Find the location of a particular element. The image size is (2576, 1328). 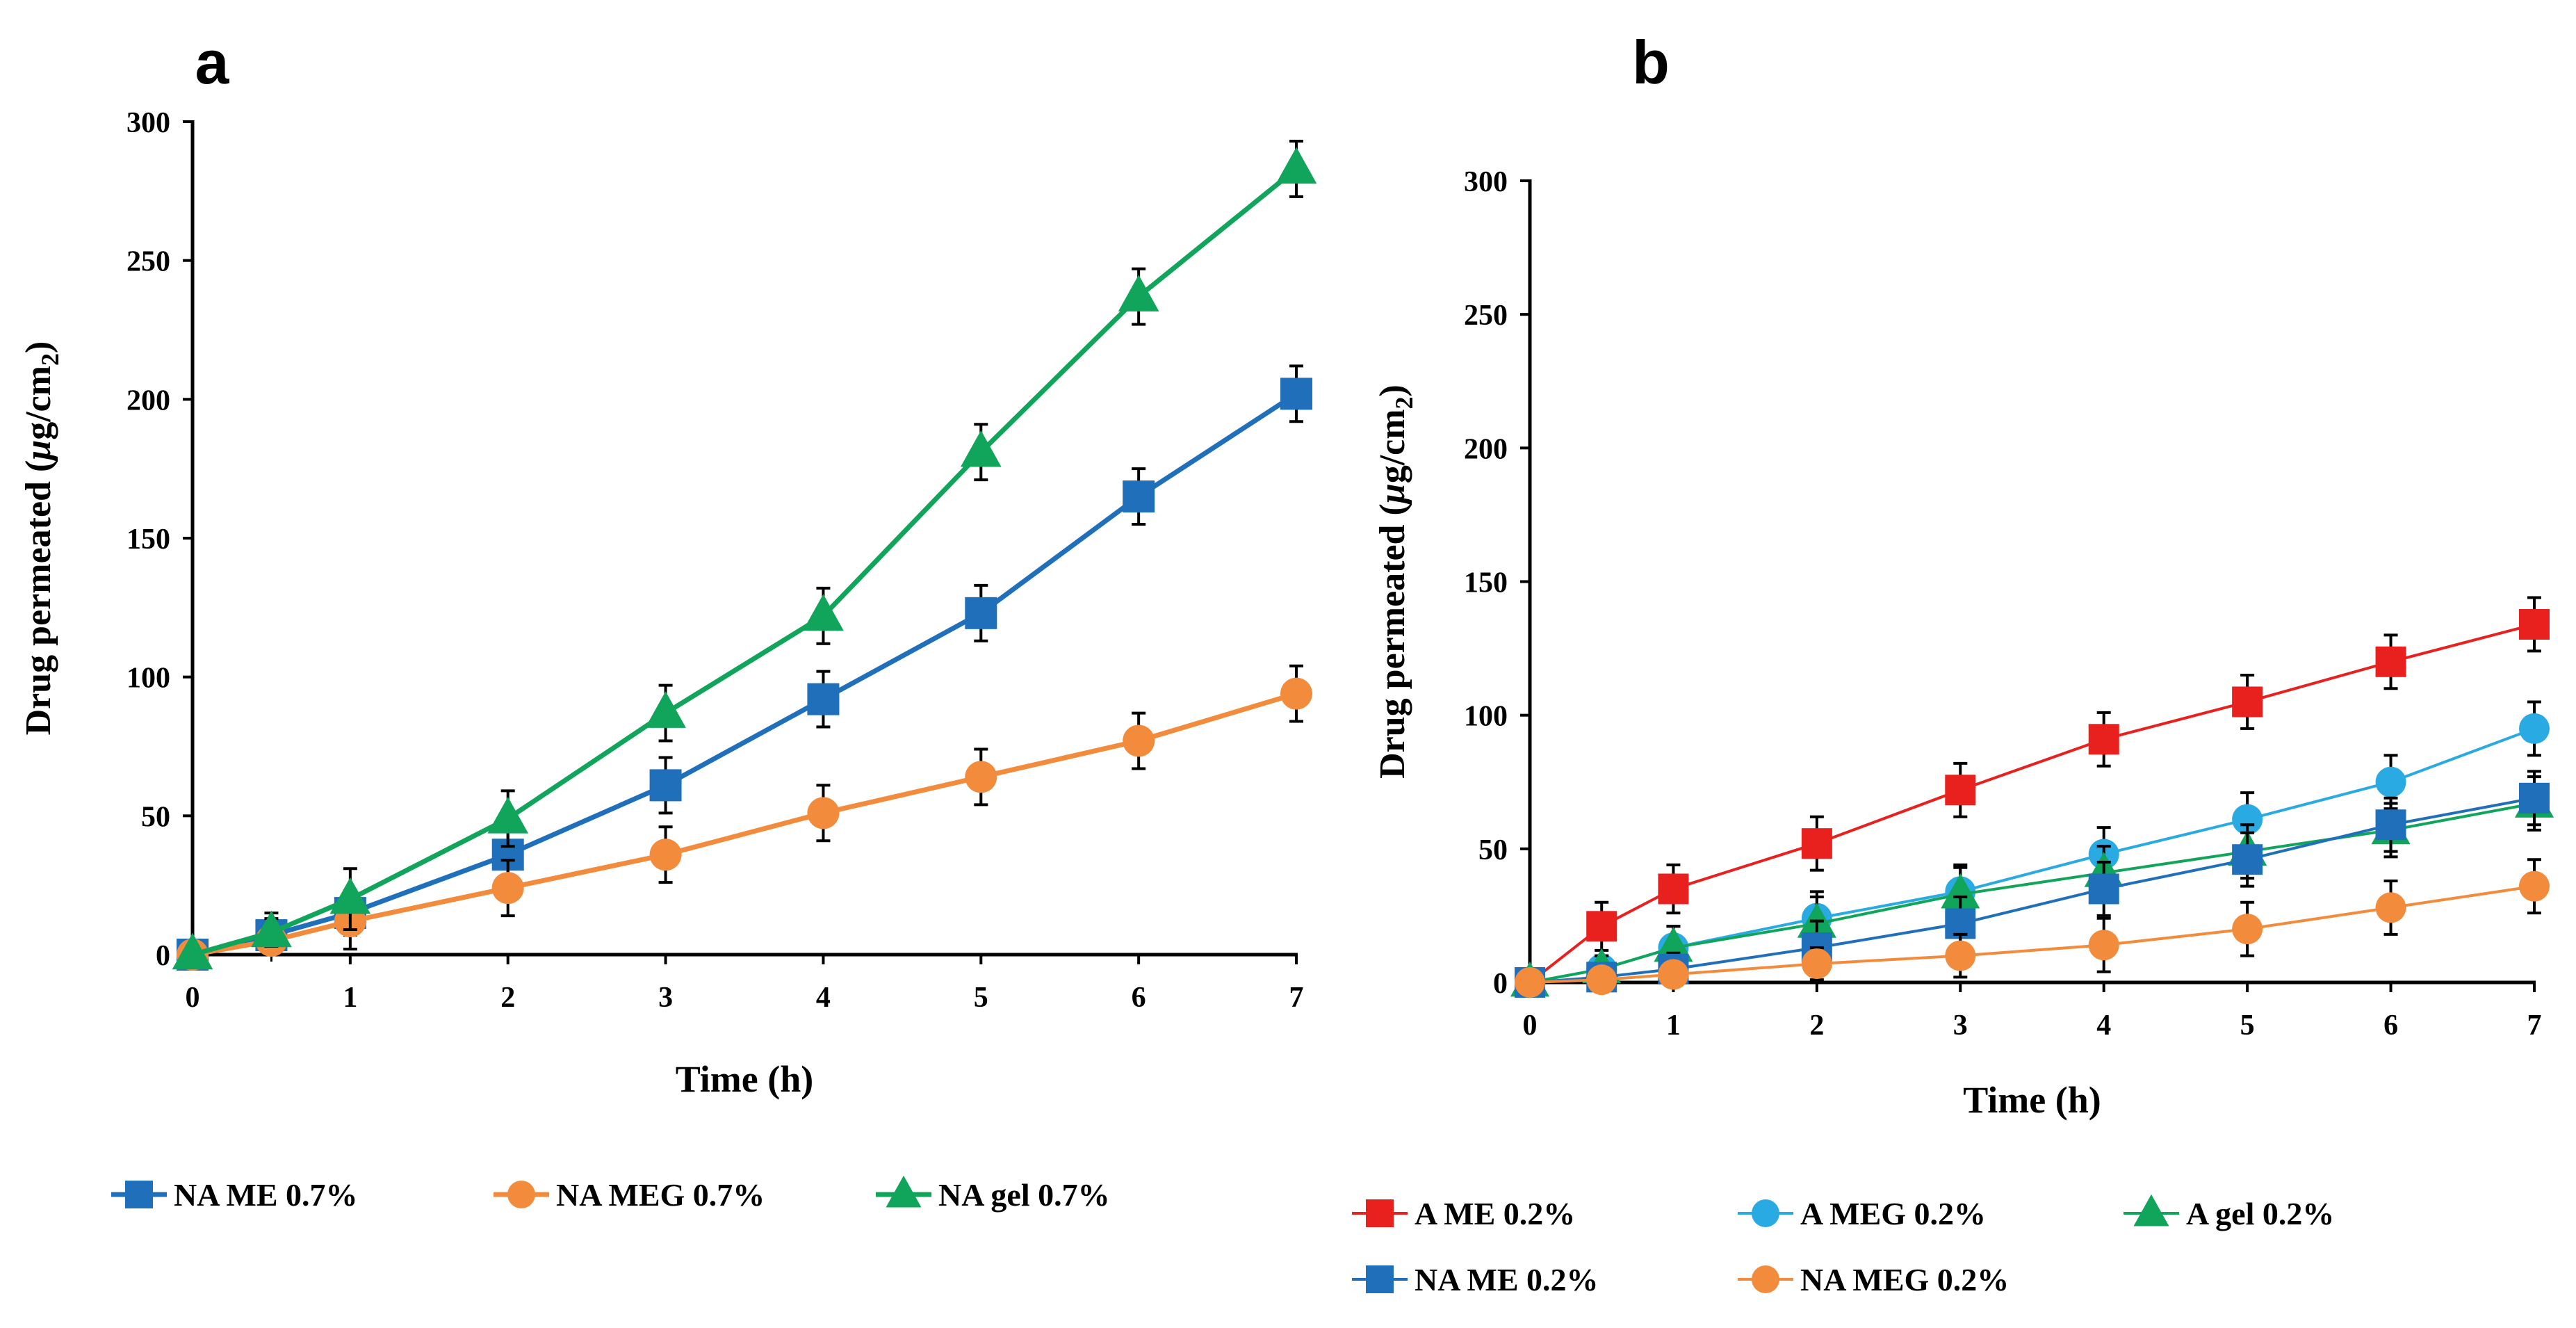

legend-item: A MEG 0.2% is located at coordinates (1862, 1213).